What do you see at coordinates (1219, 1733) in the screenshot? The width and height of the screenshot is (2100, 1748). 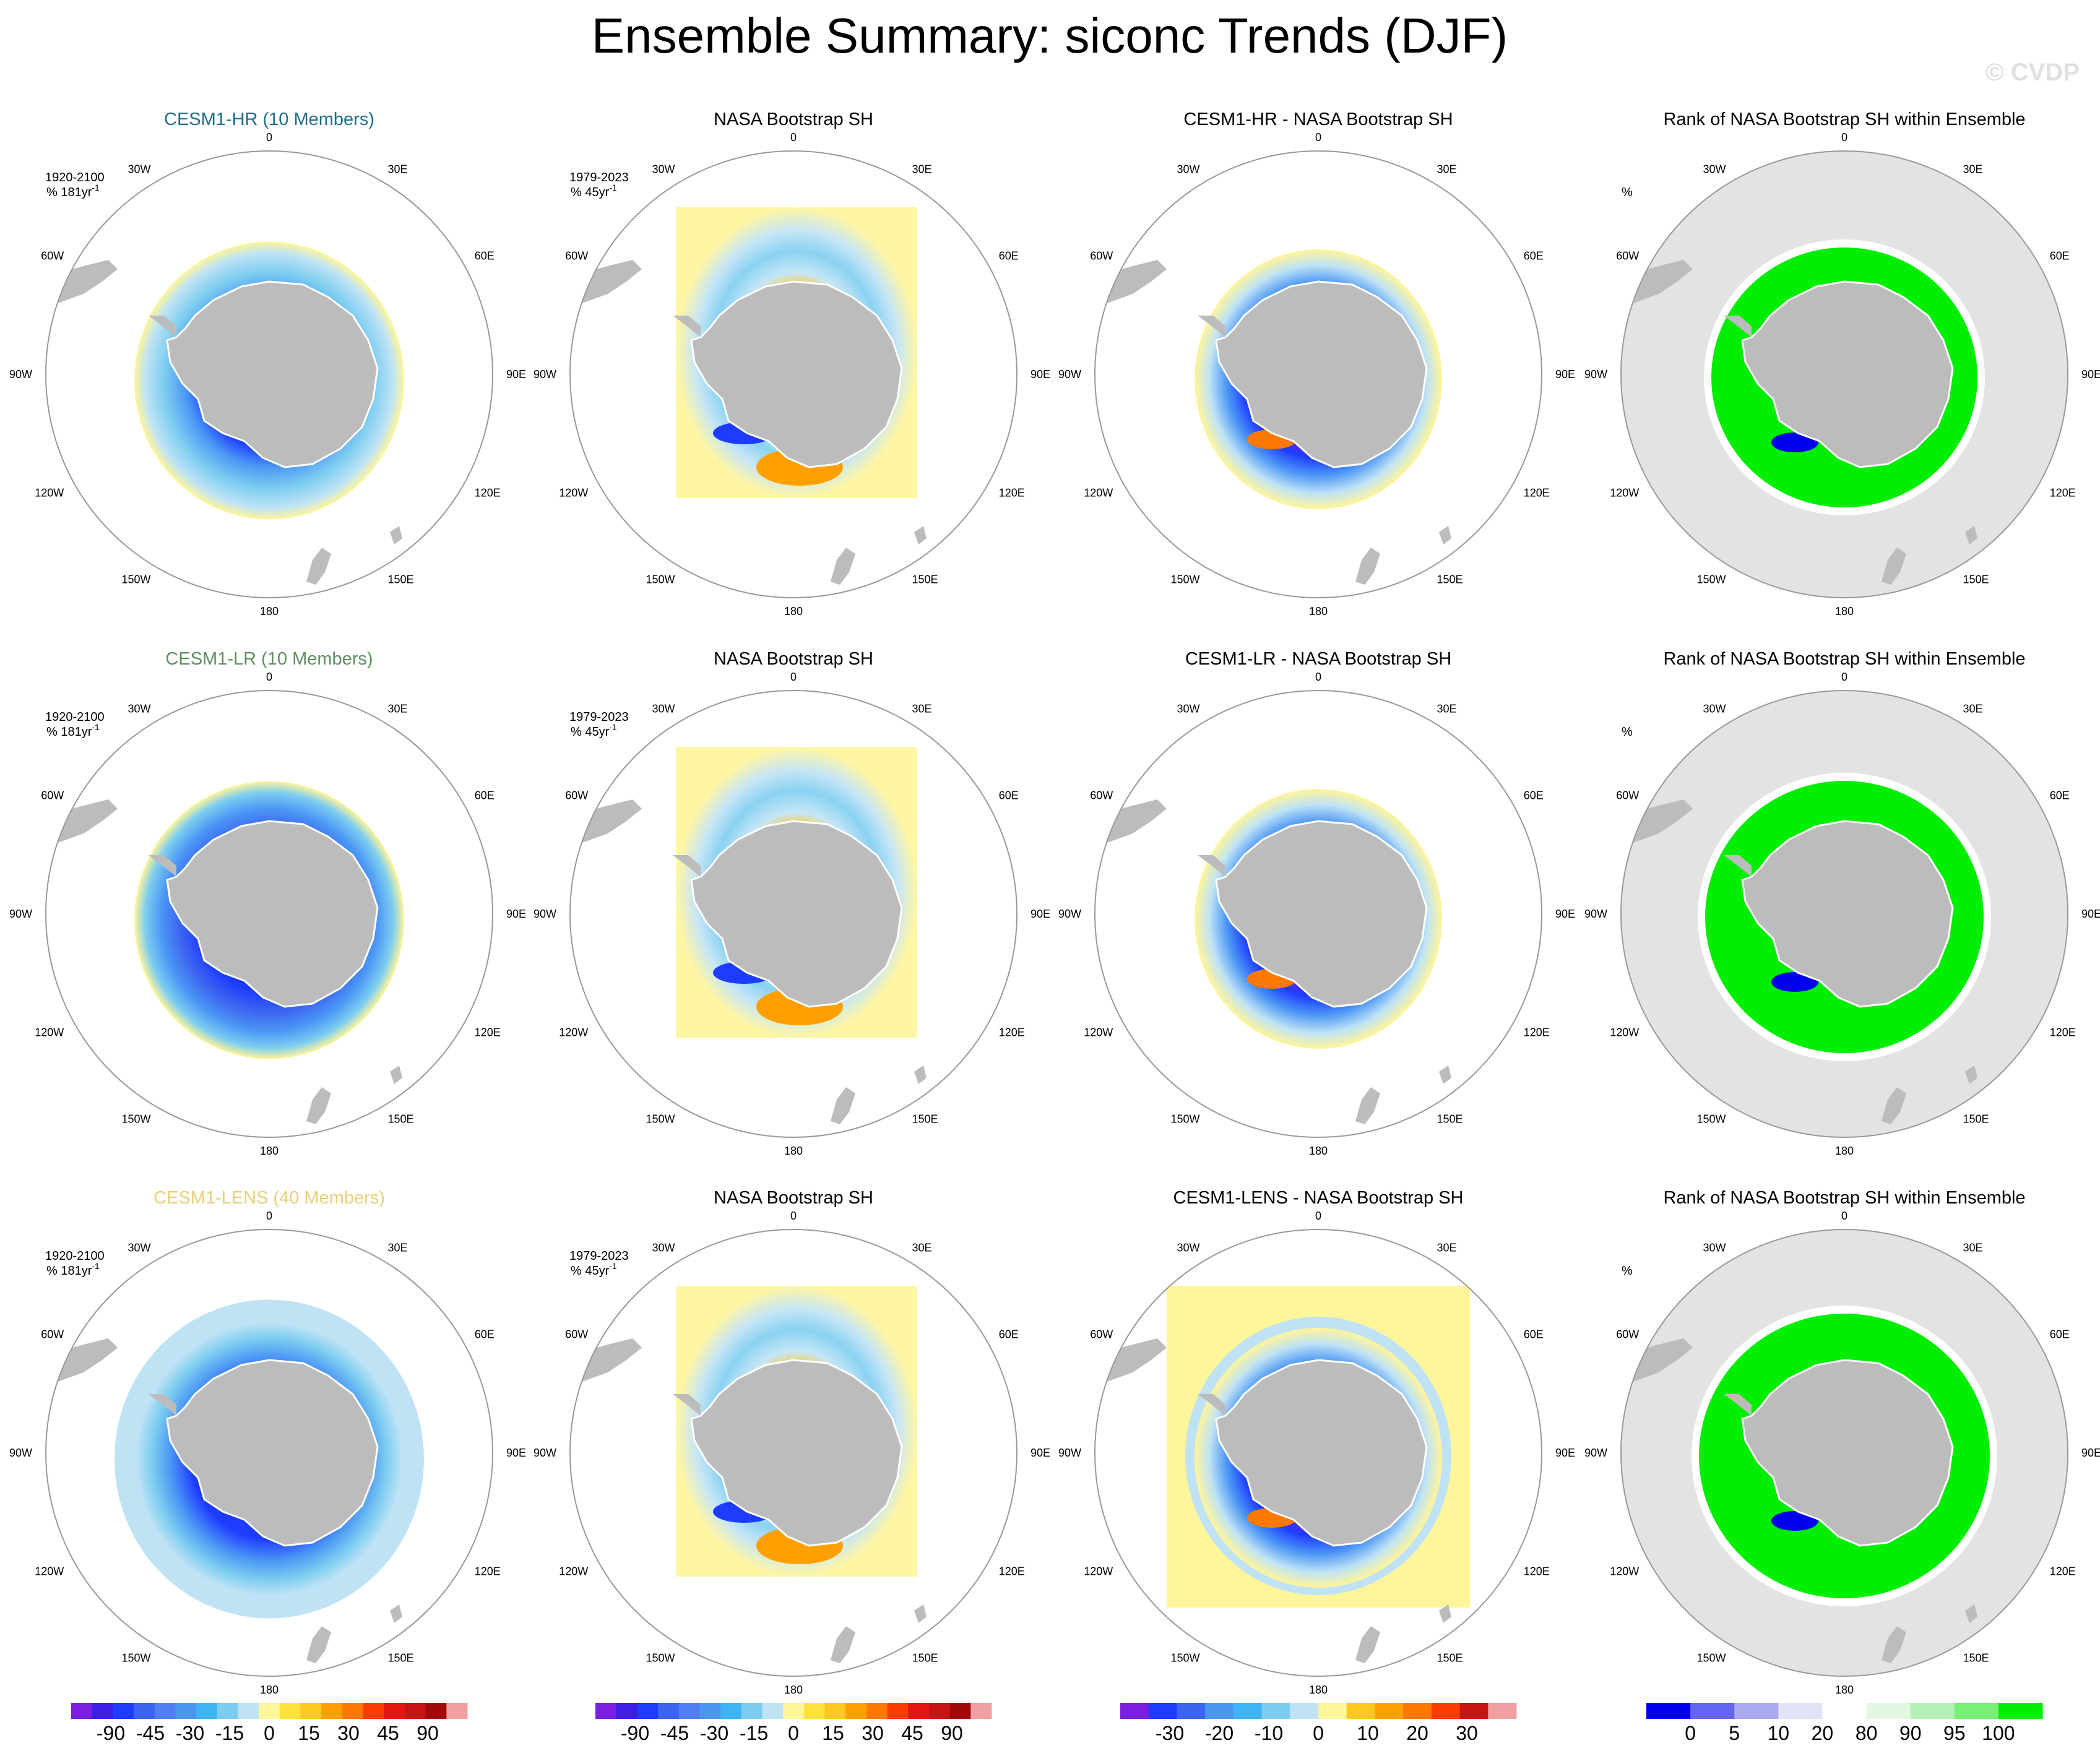 I see `colorbar-tick-label: -20` at bounding box center [1219, 1733].